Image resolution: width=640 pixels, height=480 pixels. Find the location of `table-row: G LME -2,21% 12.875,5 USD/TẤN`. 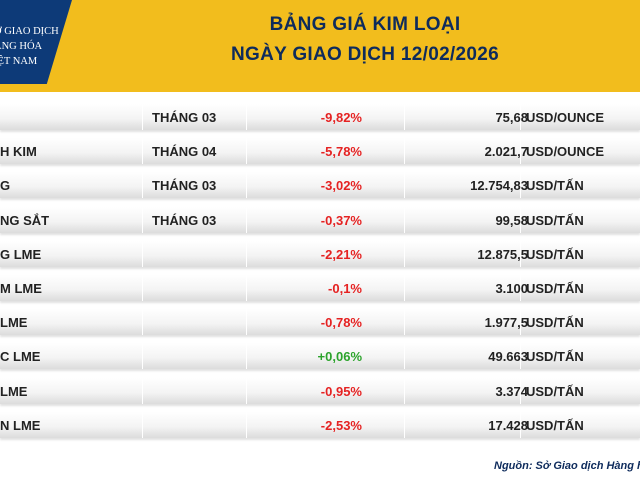

table-row: G LME -2,21% 12.875,5 USD/TẤN is located at coordinates (320, 253).